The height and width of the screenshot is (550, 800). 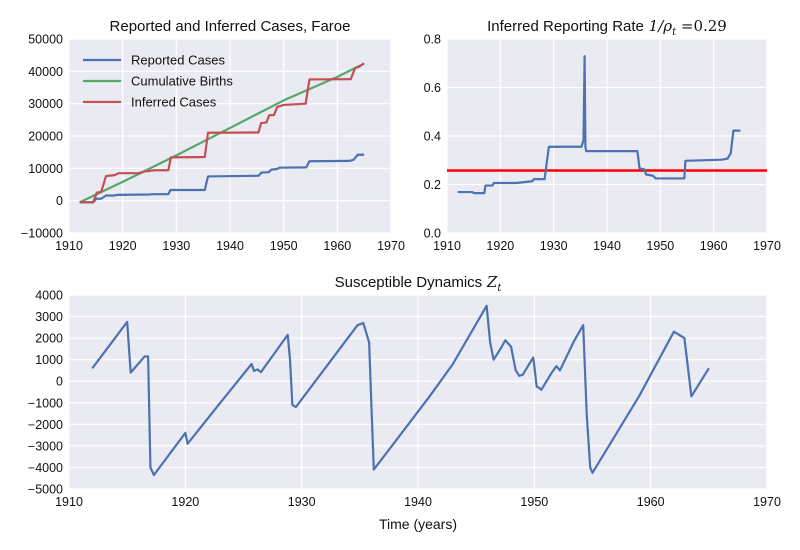 I want to click on y-tick-label: 1000, so click(x=49, y=360).